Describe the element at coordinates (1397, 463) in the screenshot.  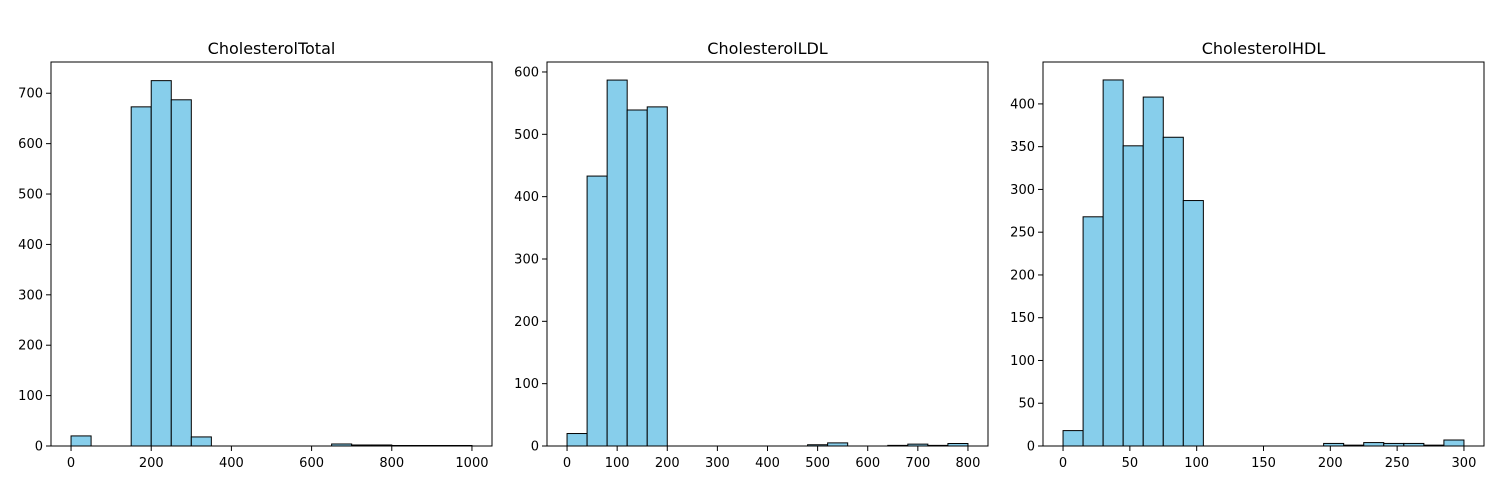
I see `x-tick-label: 250` at that location.